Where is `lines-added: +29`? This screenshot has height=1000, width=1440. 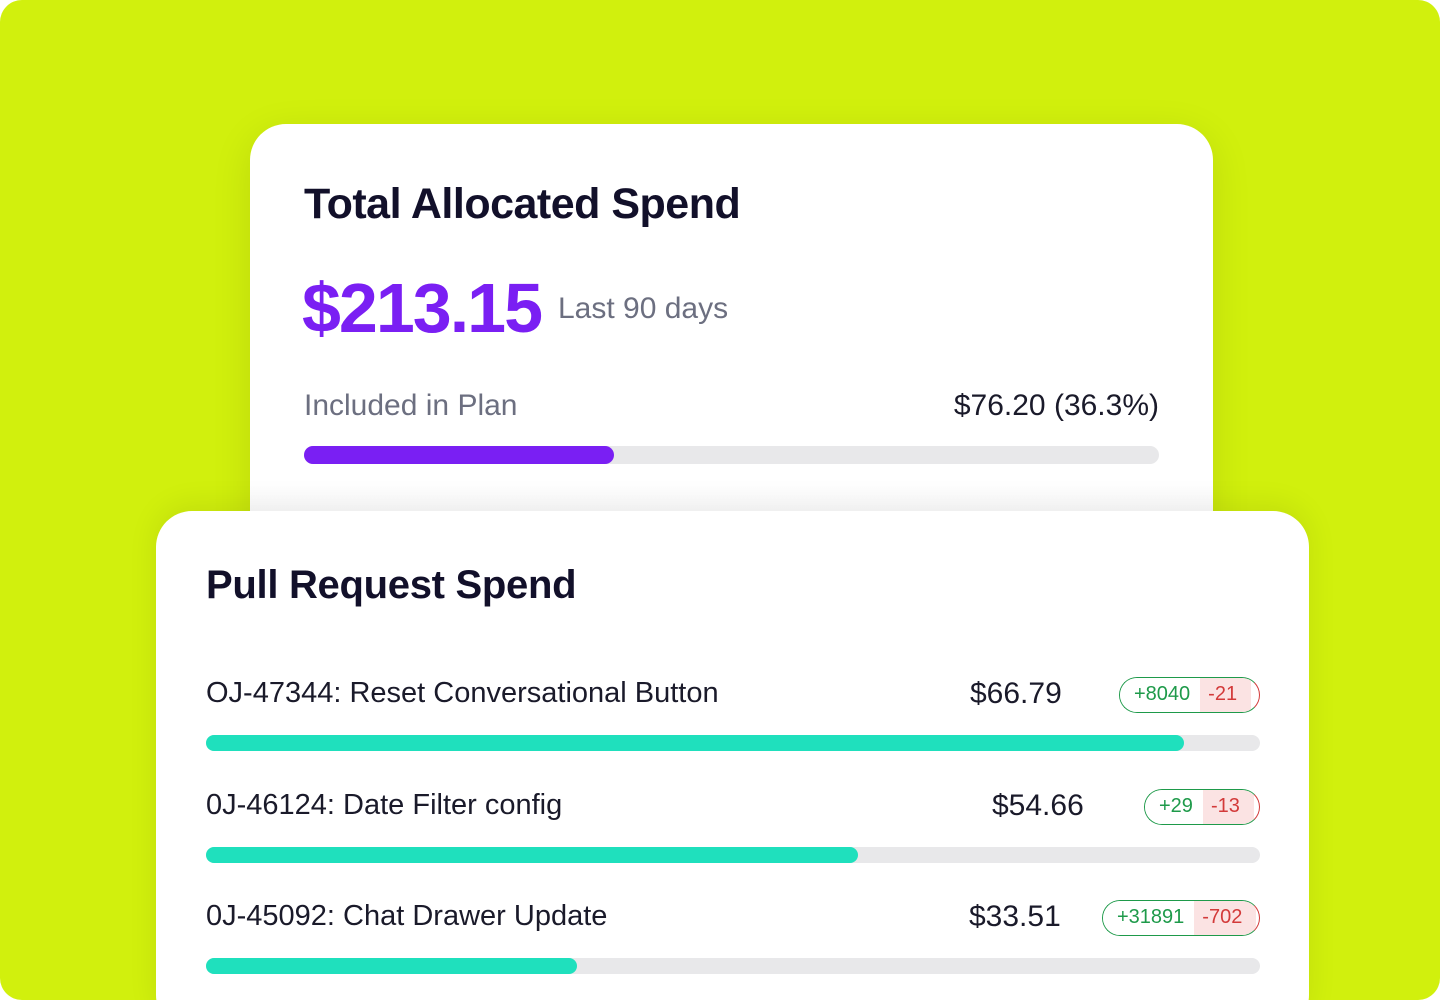 lines-added: +29 is located at coordinates (1174, 807).